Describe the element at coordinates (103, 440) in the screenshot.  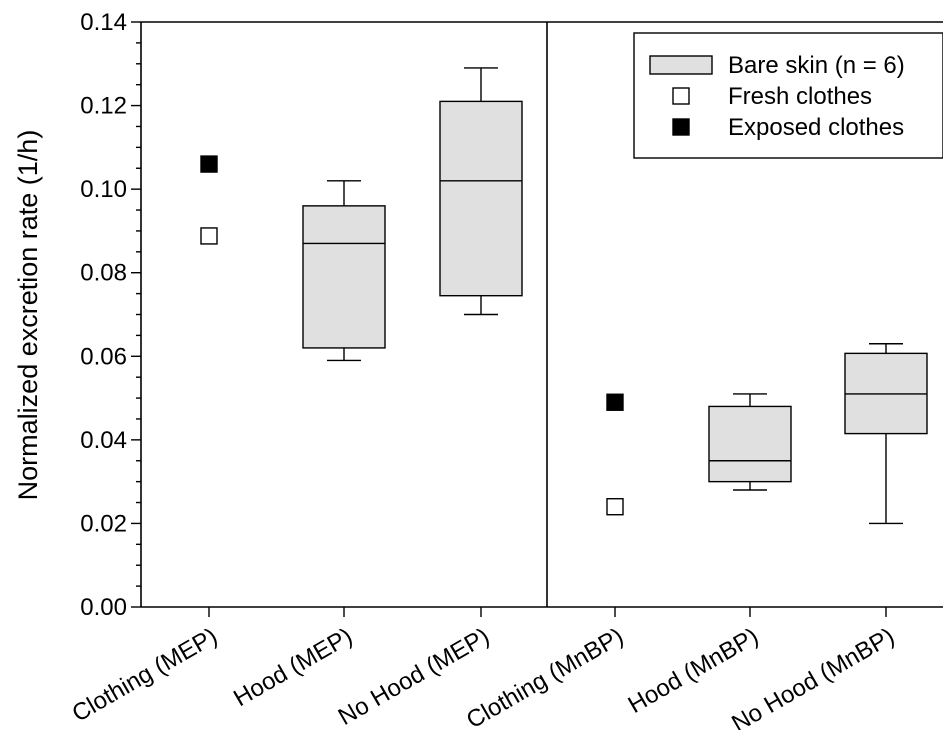
I see `y-tick-label: 0.04` at that location.